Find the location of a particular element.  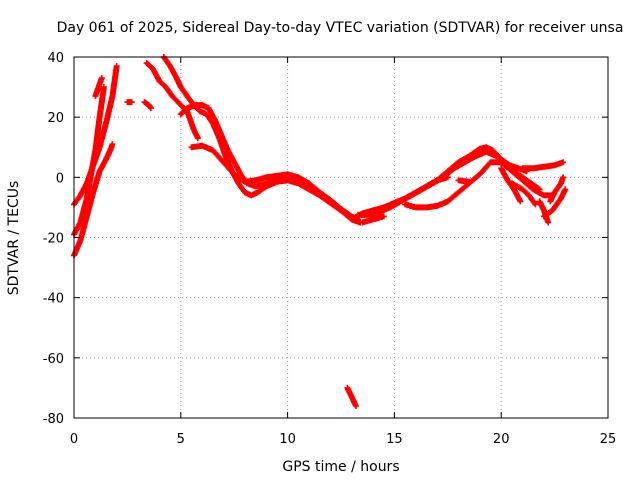

data-series-track-k is located at coordinates (351, 396).